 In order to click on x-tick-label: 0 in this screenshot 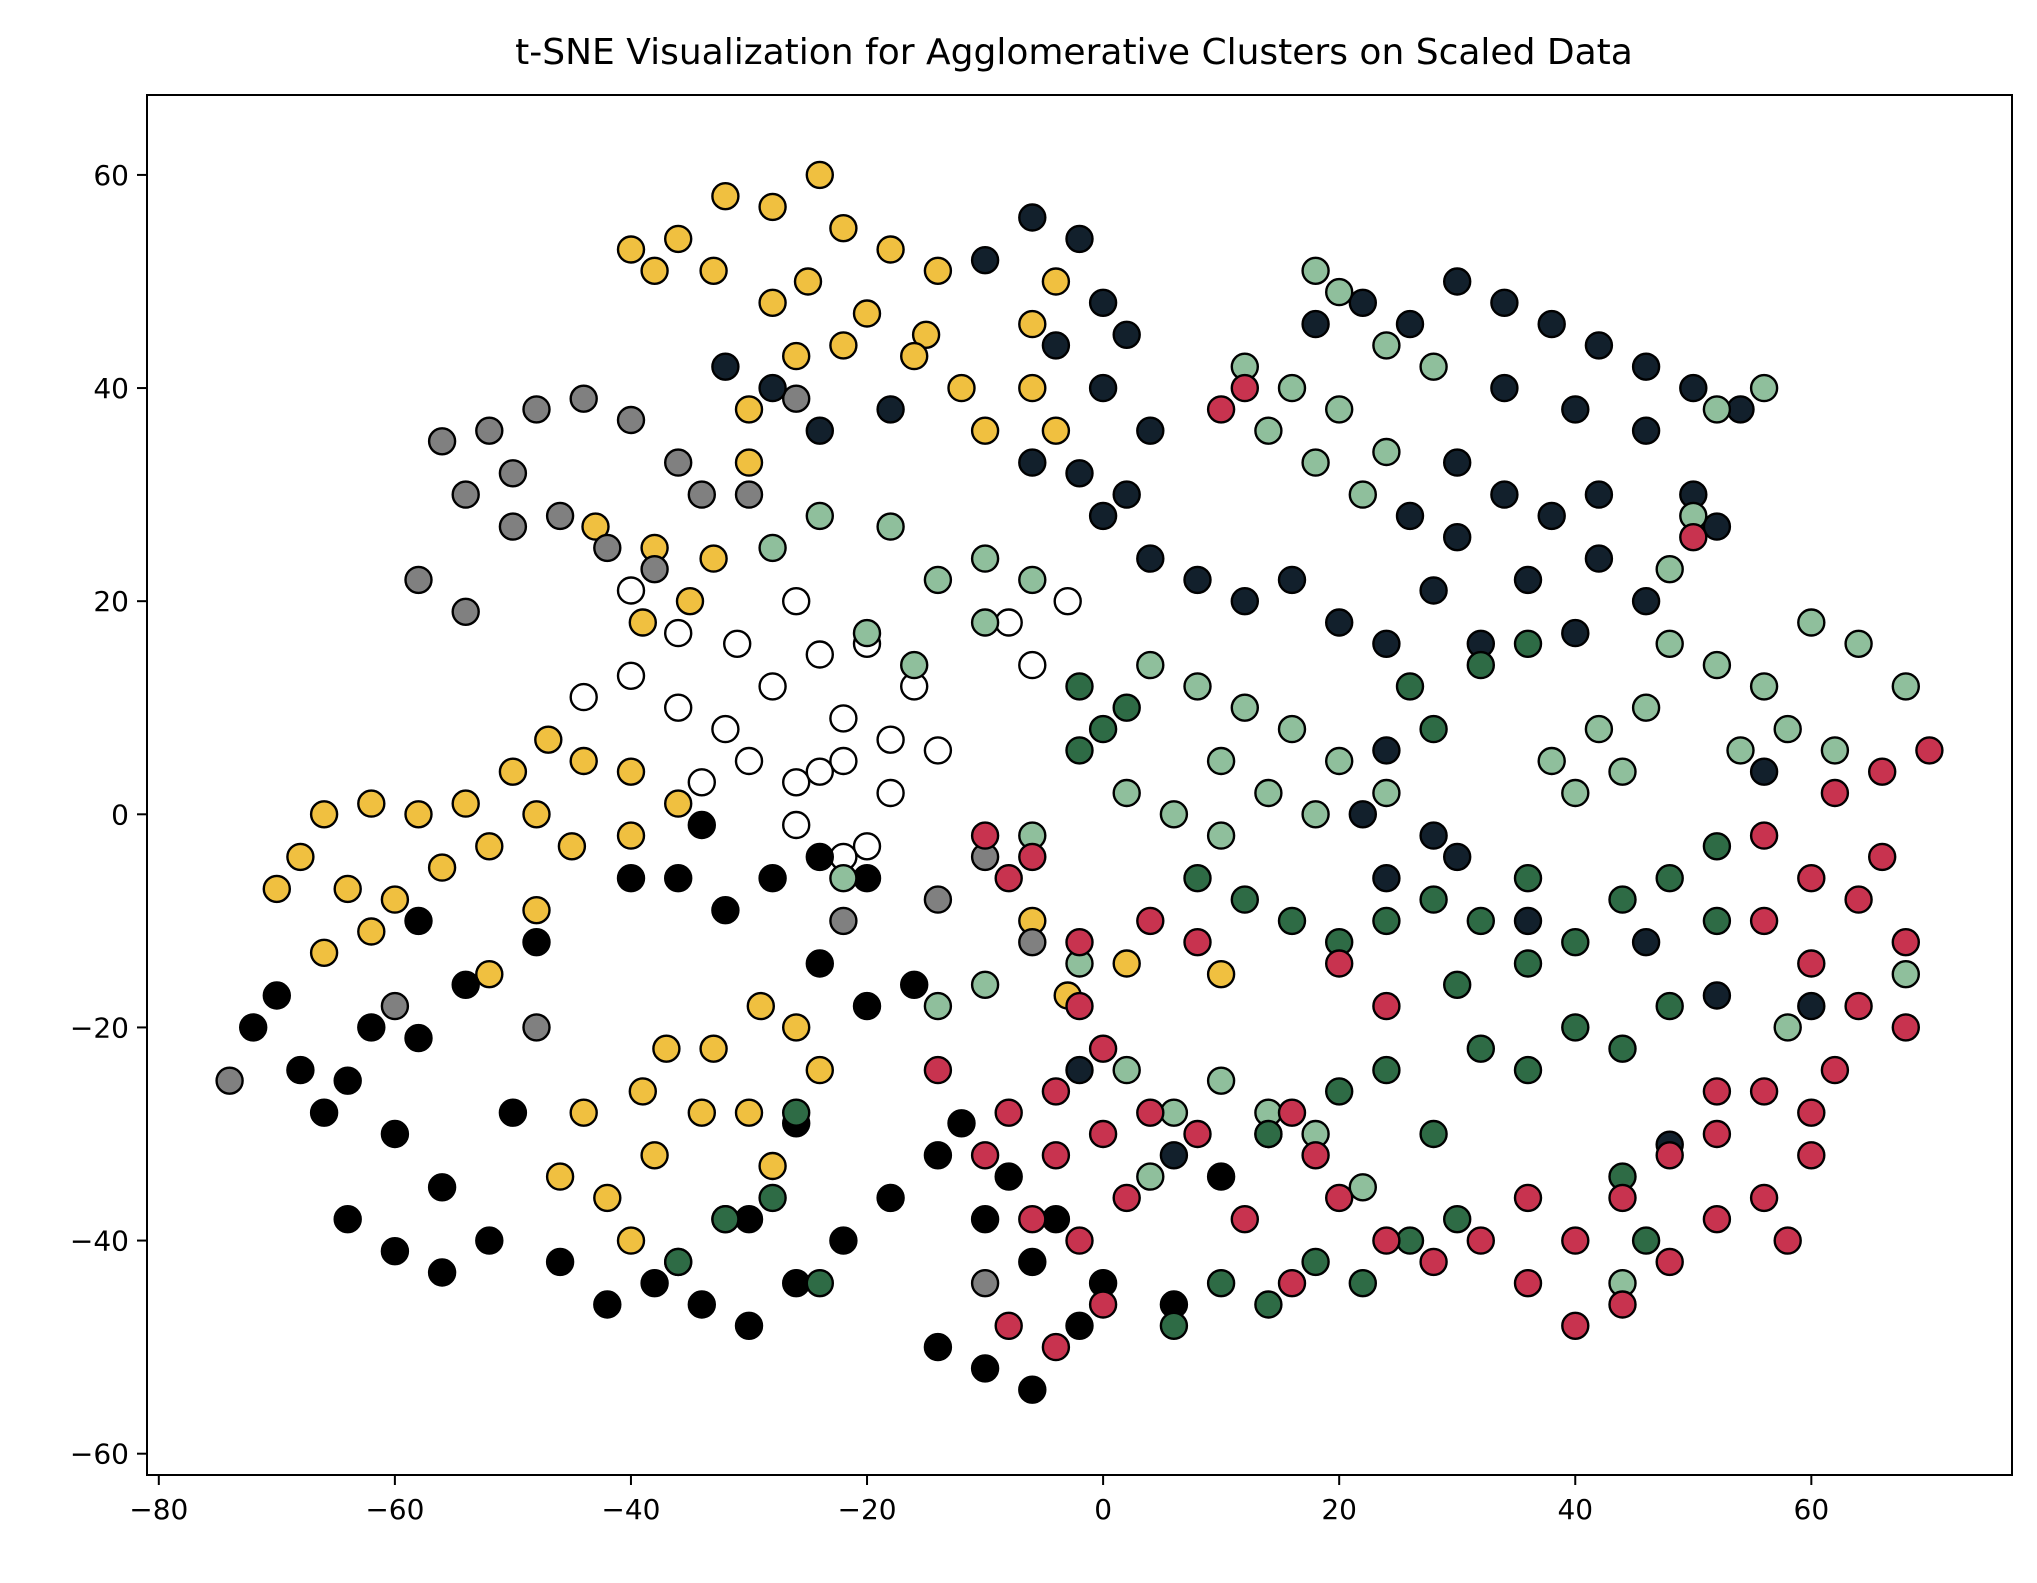, I will do `click(1103, 1509)`.